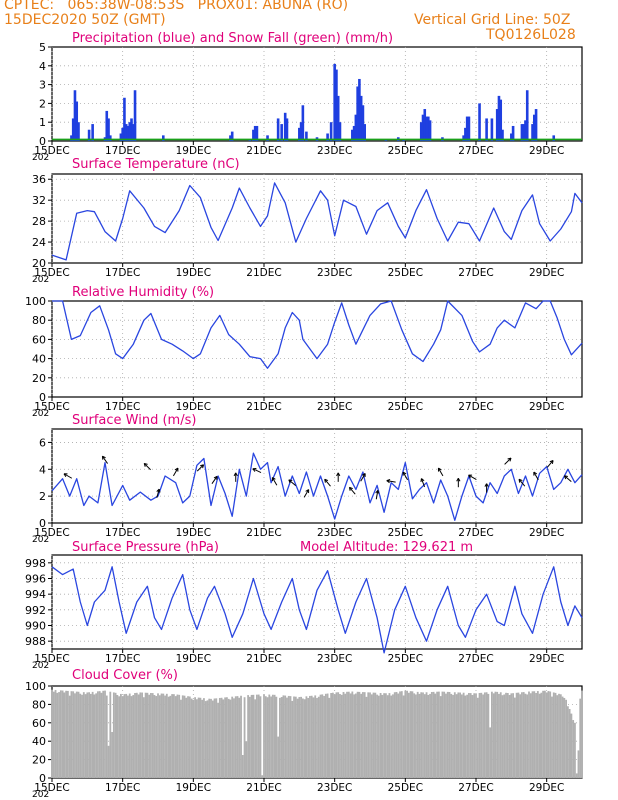 Image resolution: width=618 pixels, height=800 pixels. What do you see at coordinates (51, 788) in the screenshot?
I see `cloud-xtick-label: 15DEC` at bounding box center [51, 788].